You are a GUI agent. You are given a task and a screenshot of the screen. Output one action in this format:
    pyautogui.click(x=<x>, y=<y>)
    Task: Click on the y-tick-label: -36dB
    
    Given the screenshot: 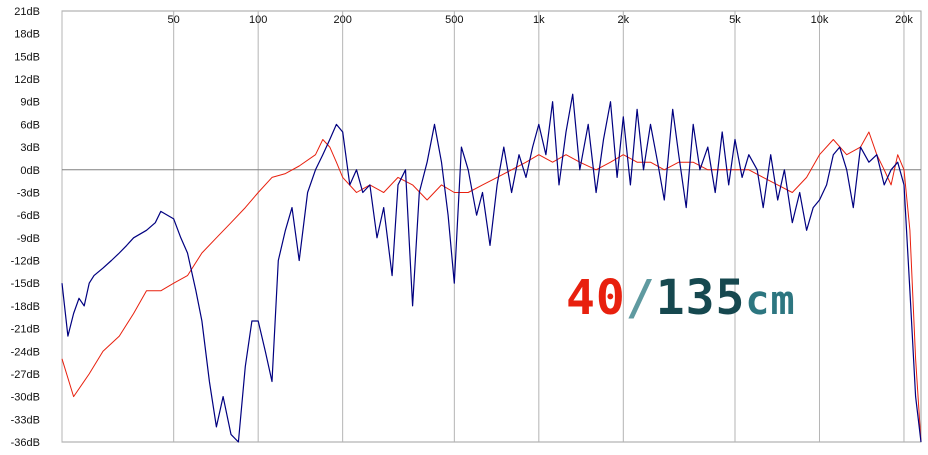 What is the action you would take?
    pyautogui.click(x=25, y=443)
    